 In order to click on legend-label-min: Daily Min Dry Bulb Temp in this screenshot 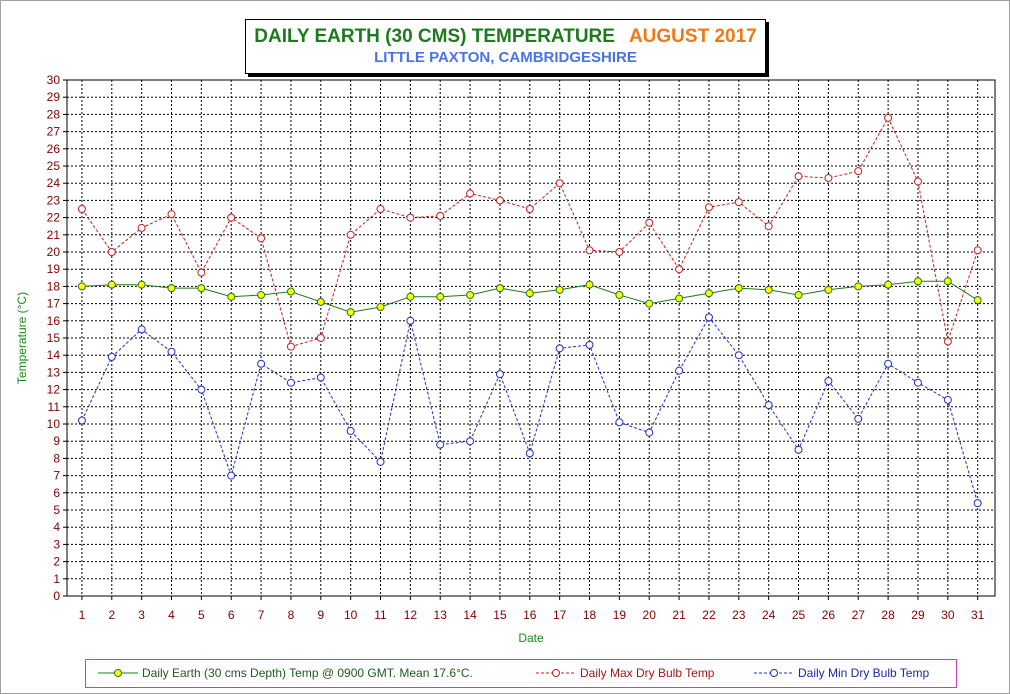, I will do `click(864, 673)`.